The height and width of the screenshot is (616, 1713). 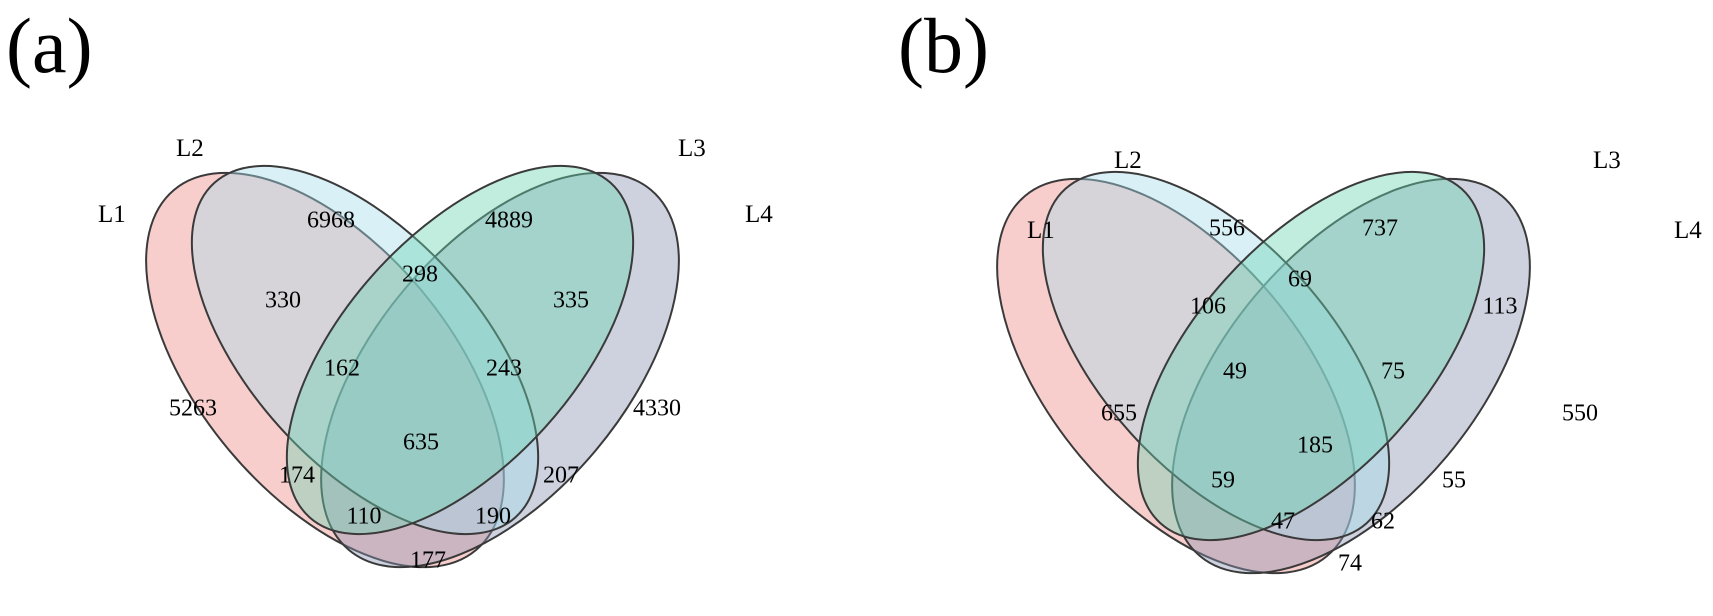 I want to click on count-L2-L3-L4: 75, so click(x=1393, y=372).